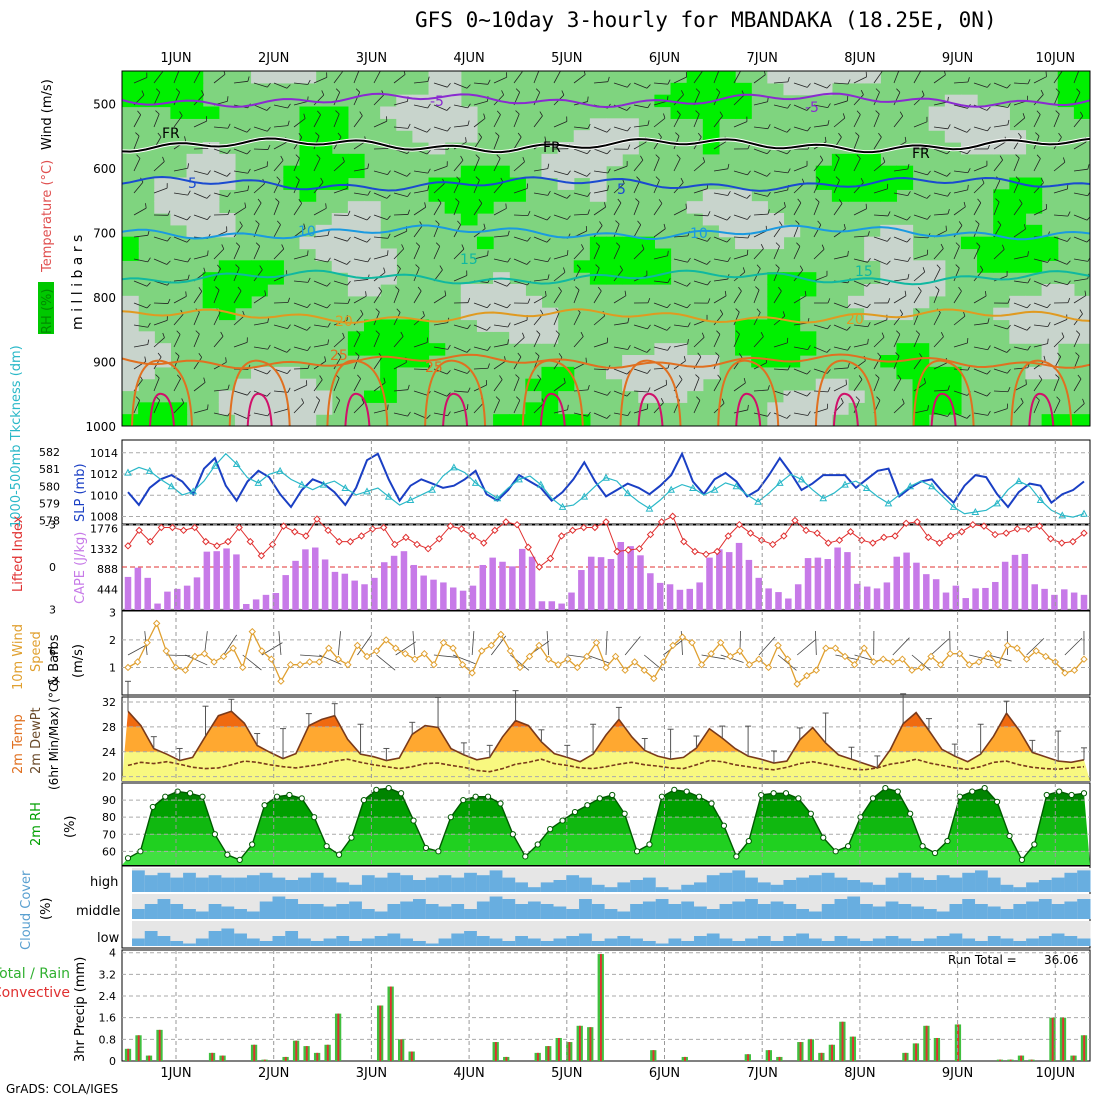 The image size is (1100, 1100). Describe the element at coordinates (1041, 392) in the screenshot. I see `contour-surface-loop` at that location.